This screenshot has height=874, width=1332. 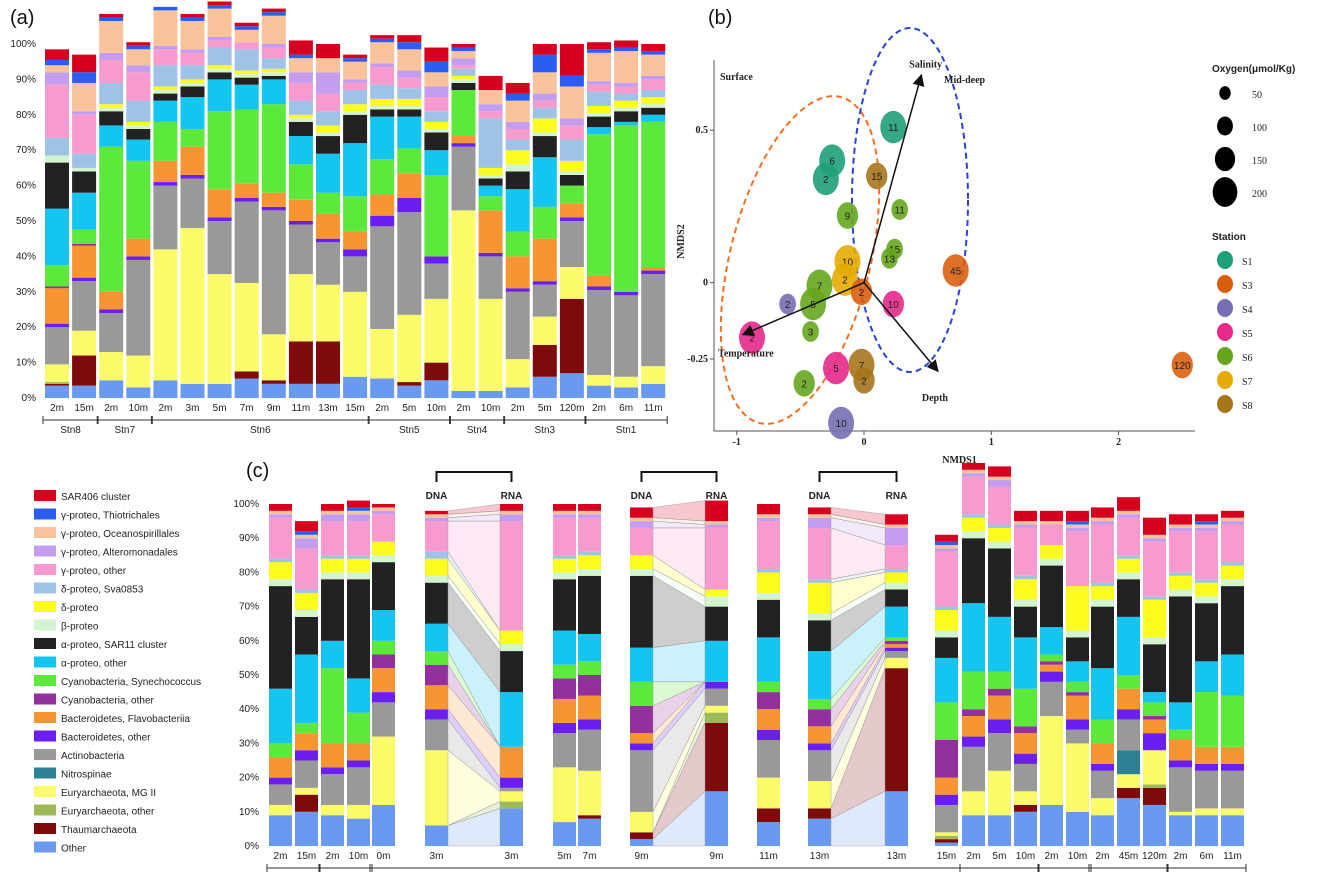 What do you see at coordinates (894, 178) in the screenshot?
I see `env-vector` at bounding box center [894, 178].